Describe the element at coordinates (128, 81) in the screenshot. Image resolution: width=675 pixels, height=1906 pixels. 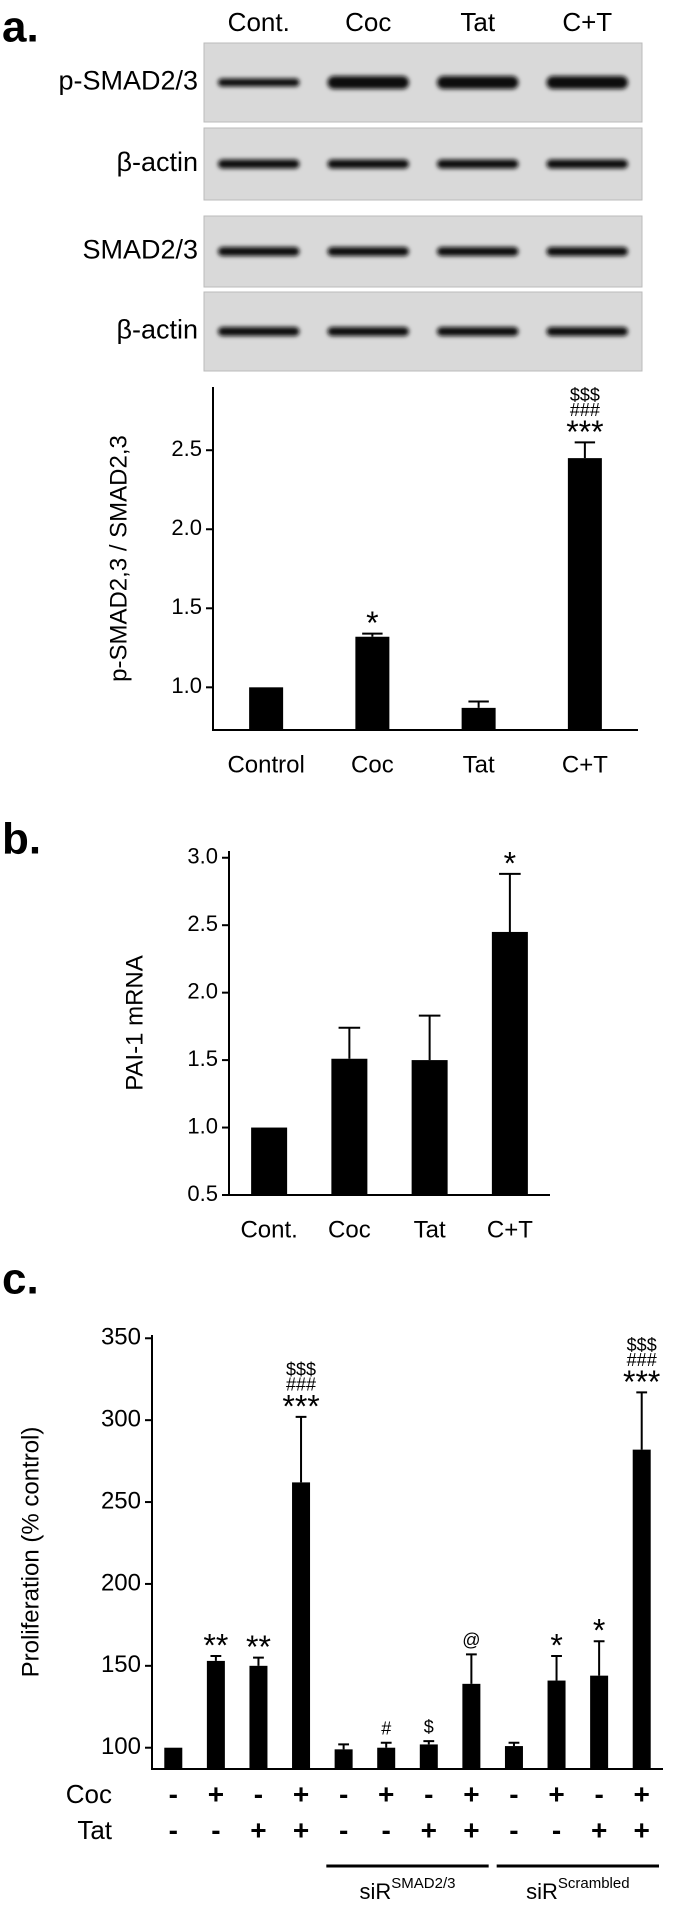
I see `blot-row-label: p-SMAD2/3` at that location.